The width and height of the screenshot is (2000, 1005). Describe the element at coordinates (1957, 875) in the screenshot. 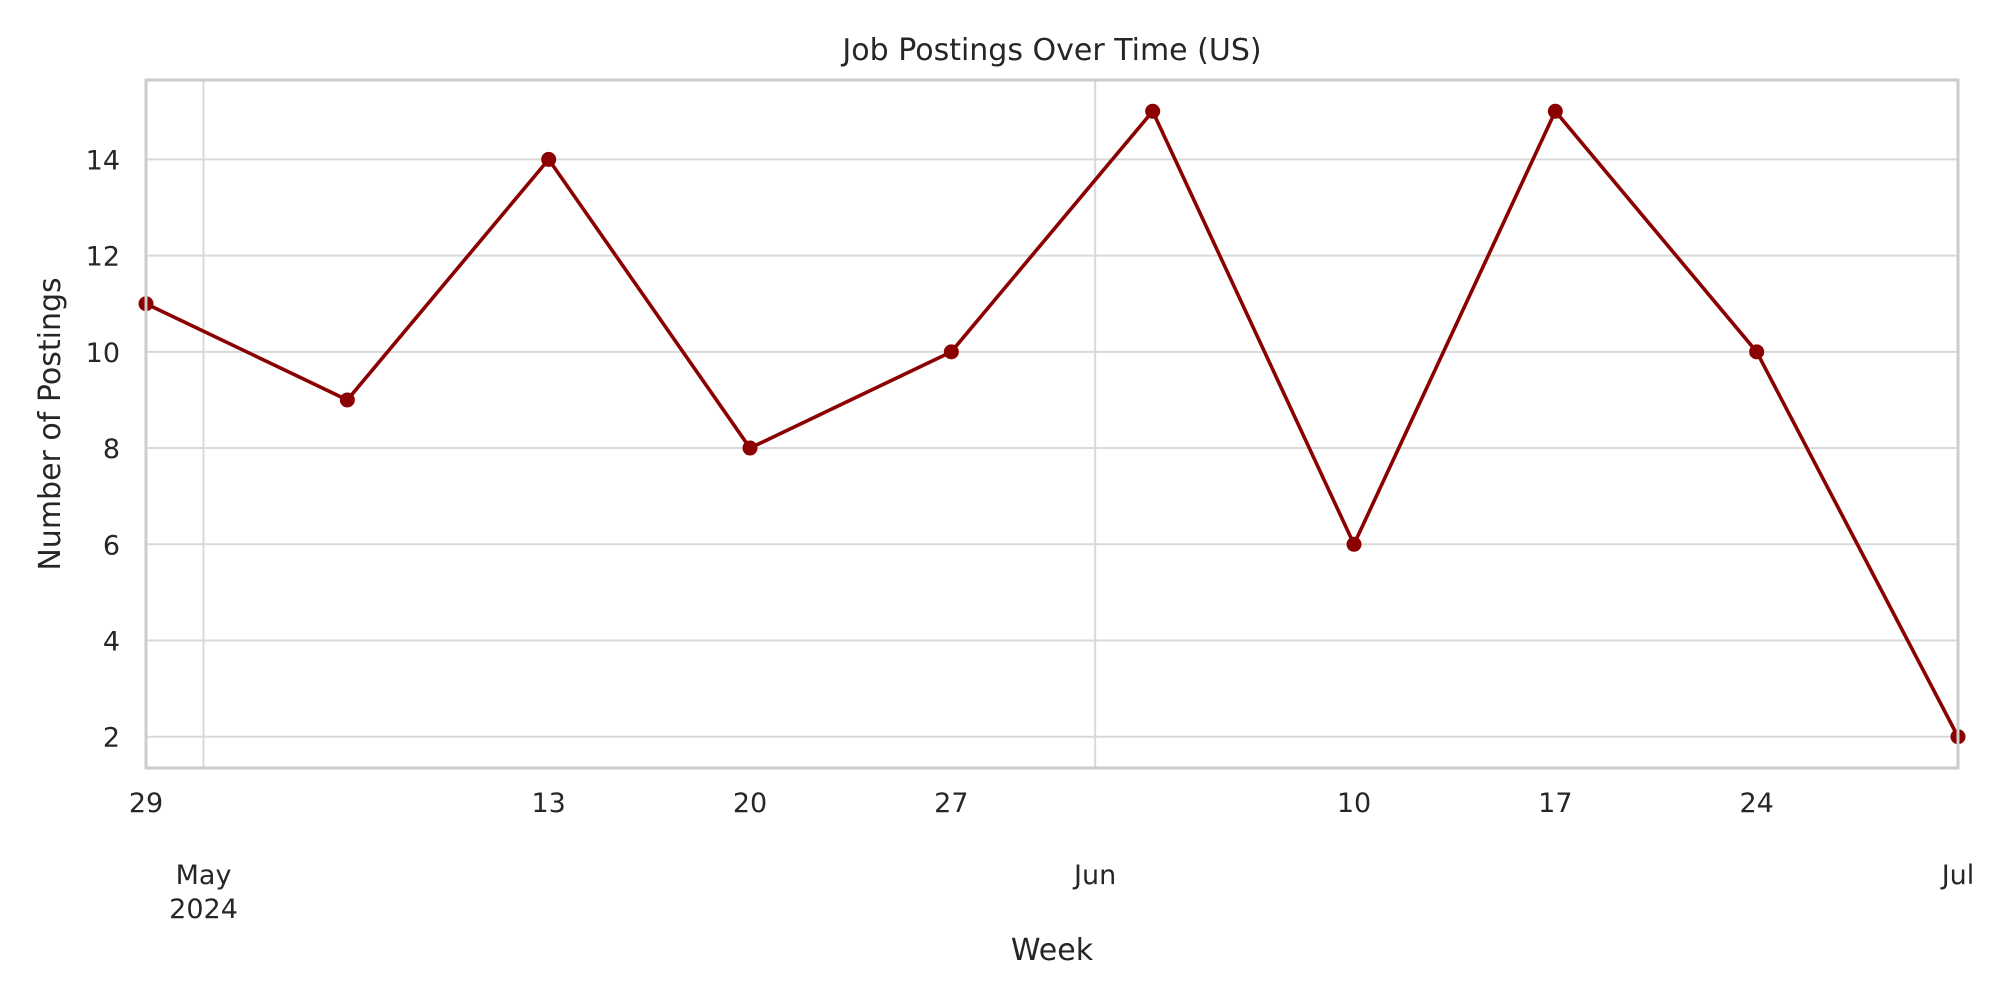

I see `x-tick-label-major: Jul` at that location.